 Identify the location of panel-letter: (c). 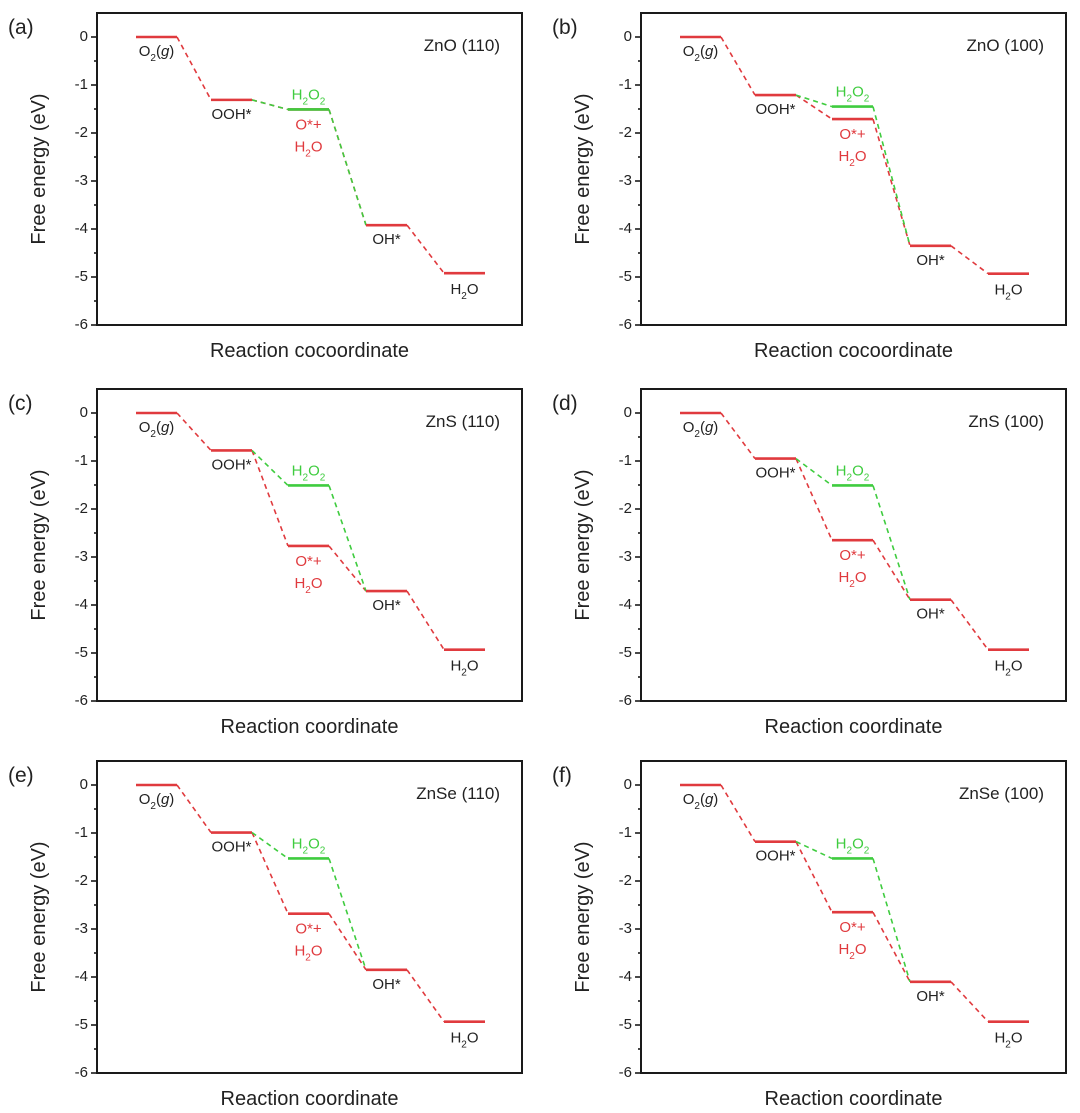
(20, 403).